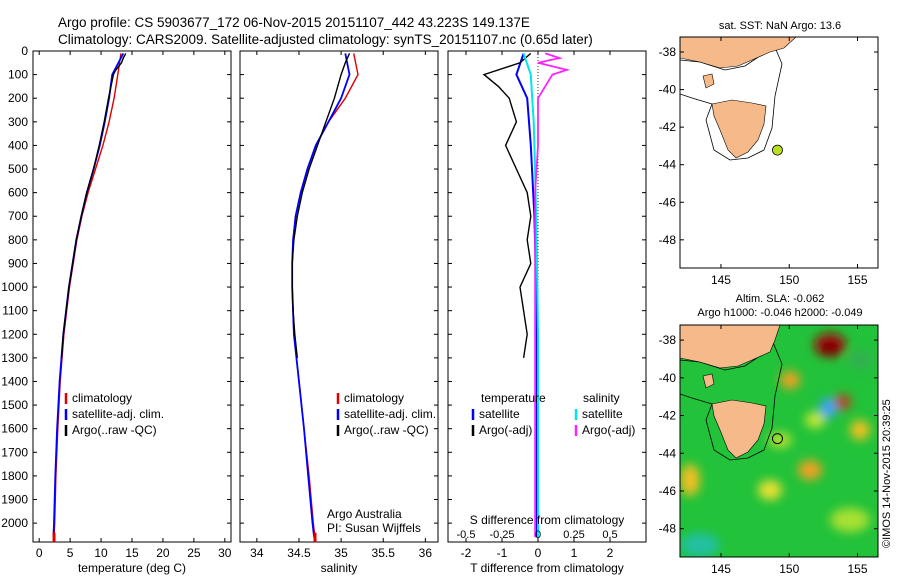 The width and height of the screenshot is (900, 580). I want to click on difference-xtick-label: 2, so click(610, 553).